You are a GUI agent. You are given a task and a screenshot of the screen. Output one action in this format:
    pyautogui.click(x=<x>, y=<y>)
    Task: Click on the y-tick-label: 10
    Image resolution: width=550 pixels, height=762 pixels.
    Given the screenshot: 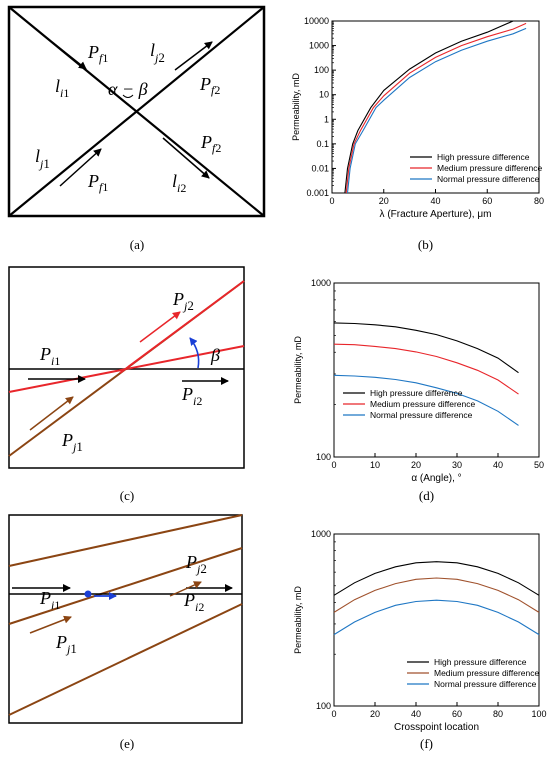 What is the action you would take?
    pyautogui.click(x=324, y=95)
    